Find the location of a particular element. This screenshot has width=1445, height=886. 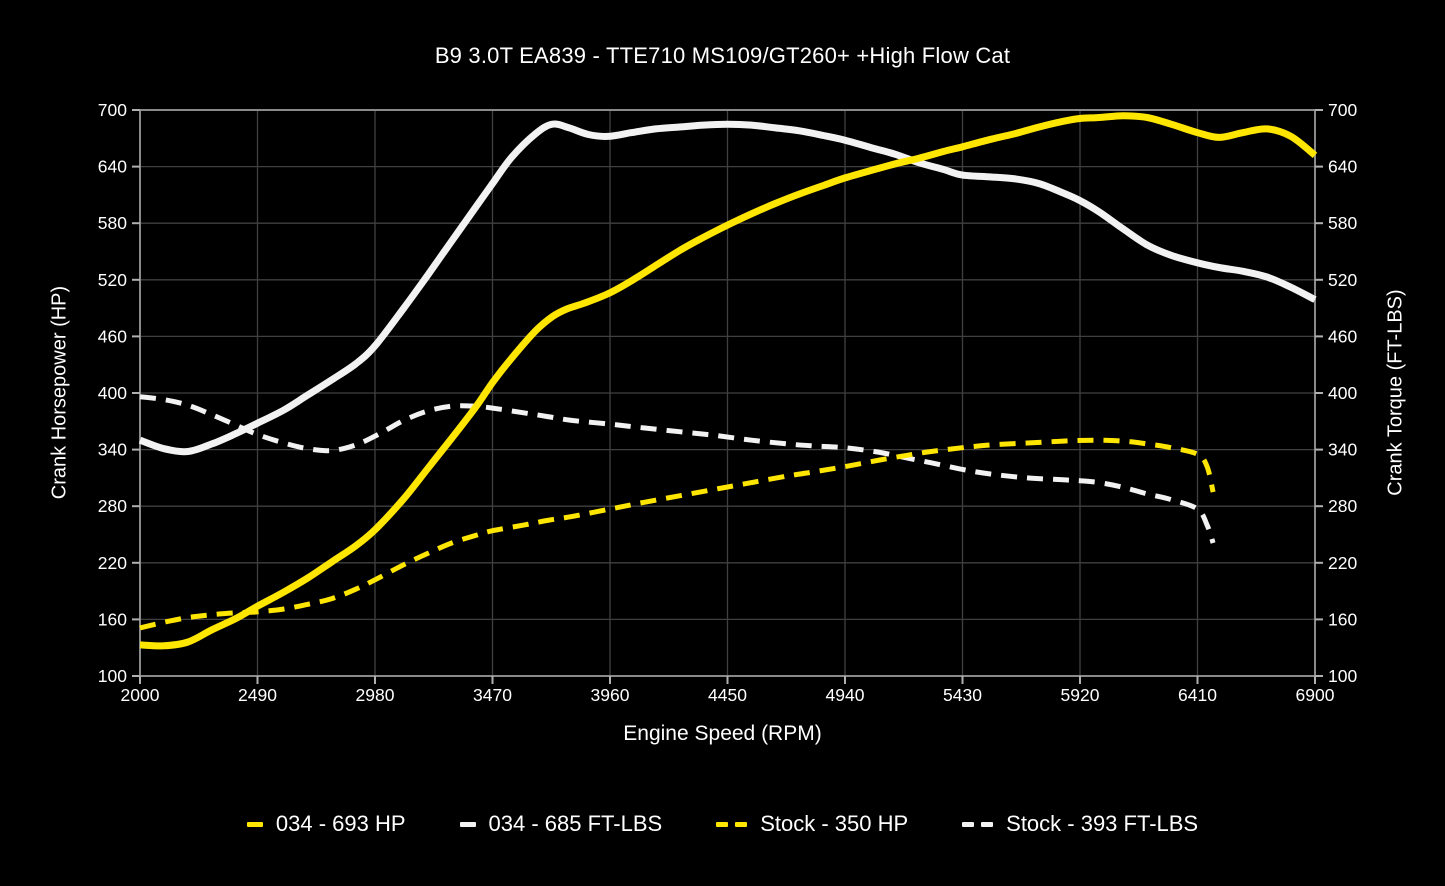

legend-label-stock-hp: Stock - 350 HP is located at coordinates (834, 823).